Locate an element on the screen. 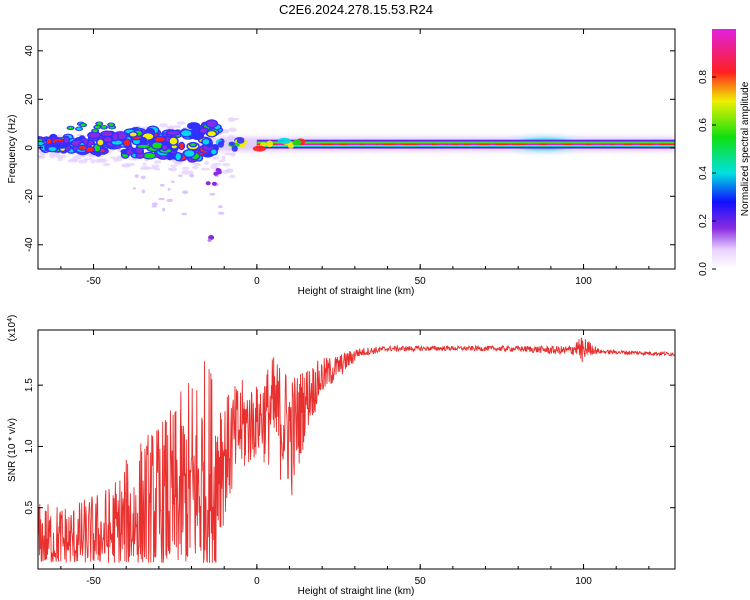 Image resolution: width=750 pixels, height=600 pixels. isolated-blob is located at coordinates (211, 237).